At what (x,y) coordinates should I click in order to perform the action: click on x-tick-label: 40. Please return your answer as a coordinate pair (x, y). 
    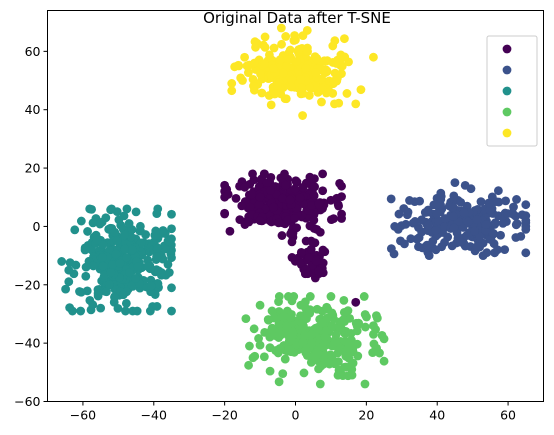
    Looking at the image, I should click on (437, 415).